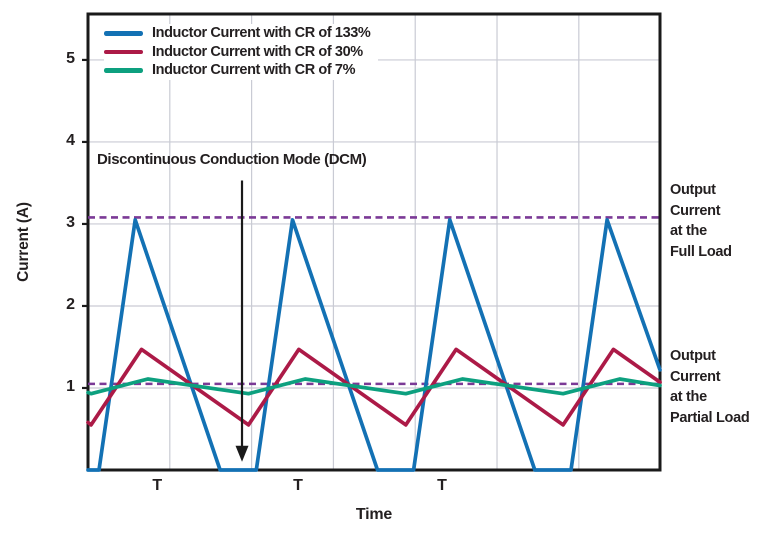 The width and height of the screenshot is (780, 535). I want to click on partial-load-reference-label: Output Current at the Partial Load, so click(710, 387).